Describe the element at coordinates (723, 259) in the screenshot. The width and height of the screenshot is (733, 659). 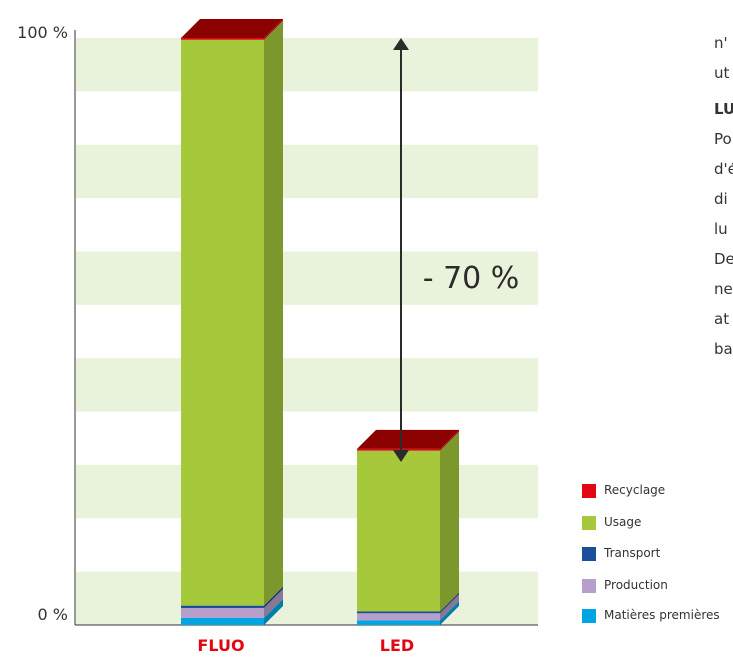
I see `side-text-line: De` at that location.